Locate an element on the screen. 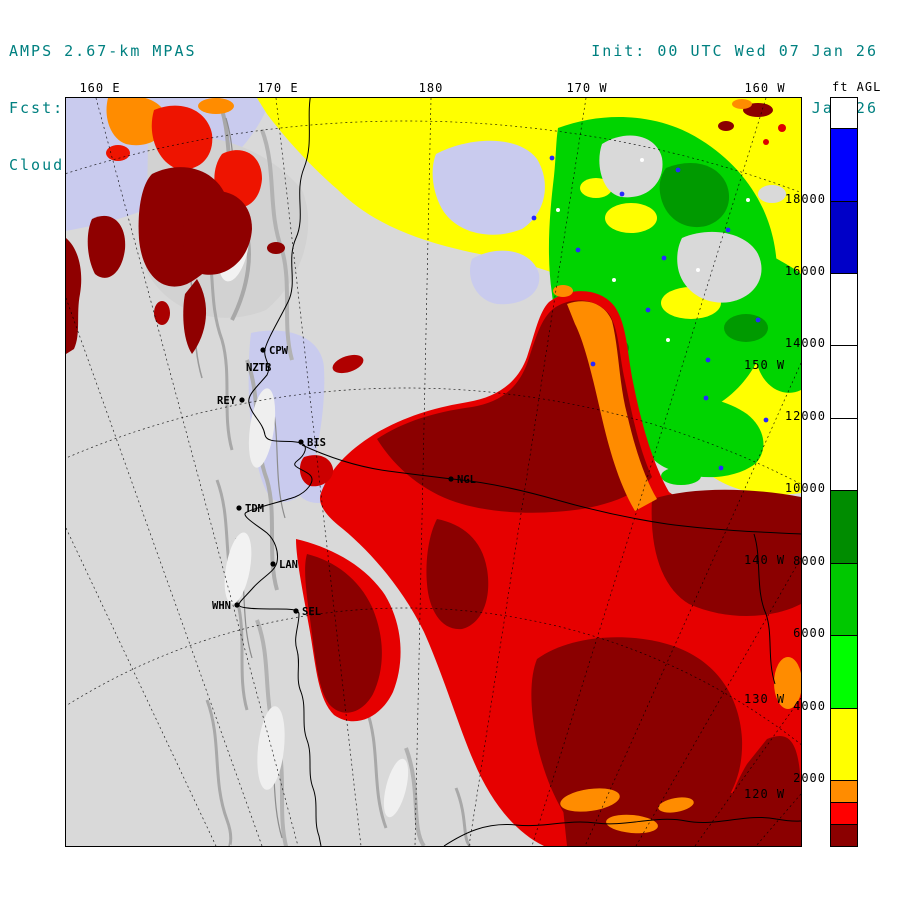 The width and height of the screenshot is (900, 900). model-name: AMPS 2.67-km MPAS is located at coordinates (103, 51).